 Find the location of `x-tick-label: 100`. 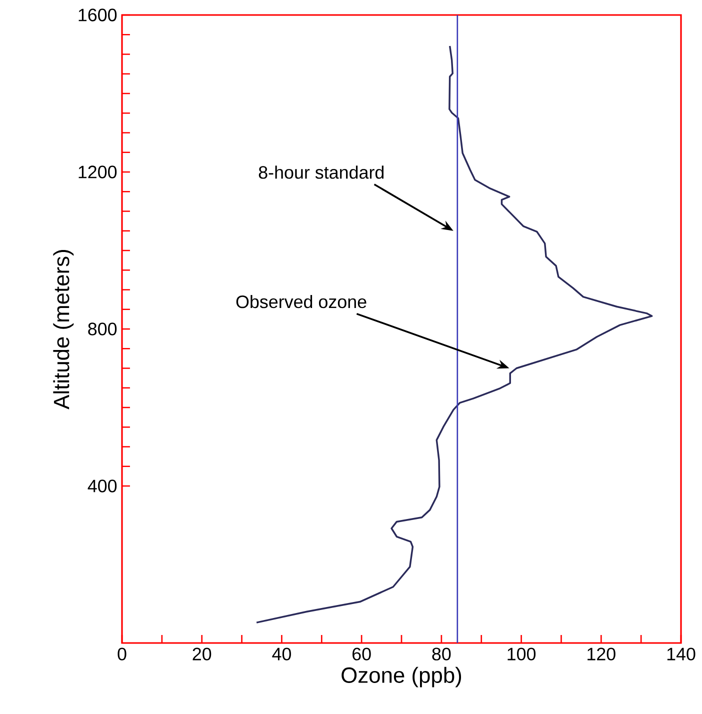

x-tick-label: 100 is located at coordinates (522, 654).